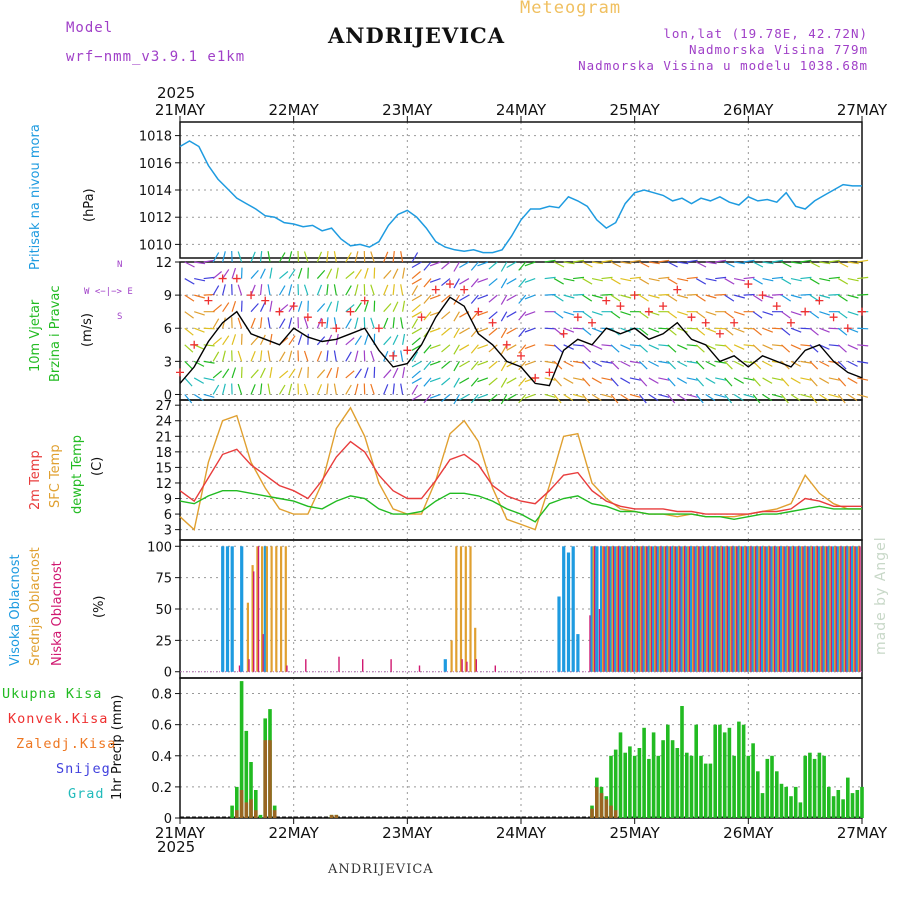 This screenshot has height=900, width=900. I want to click on pressure-line, so click(520, 197).